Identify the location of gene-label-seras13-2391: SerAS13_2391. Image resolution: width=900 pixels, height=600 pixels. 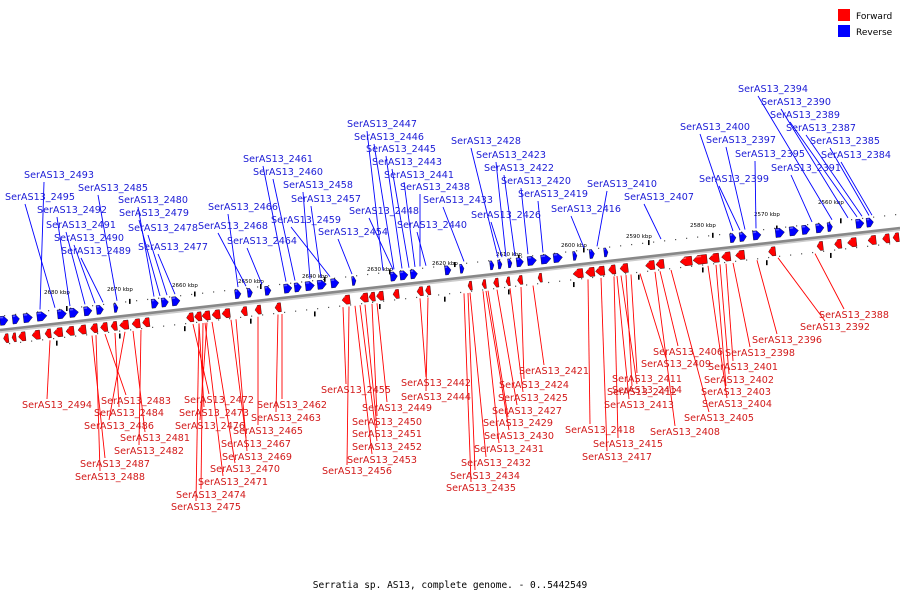
(806, 168).